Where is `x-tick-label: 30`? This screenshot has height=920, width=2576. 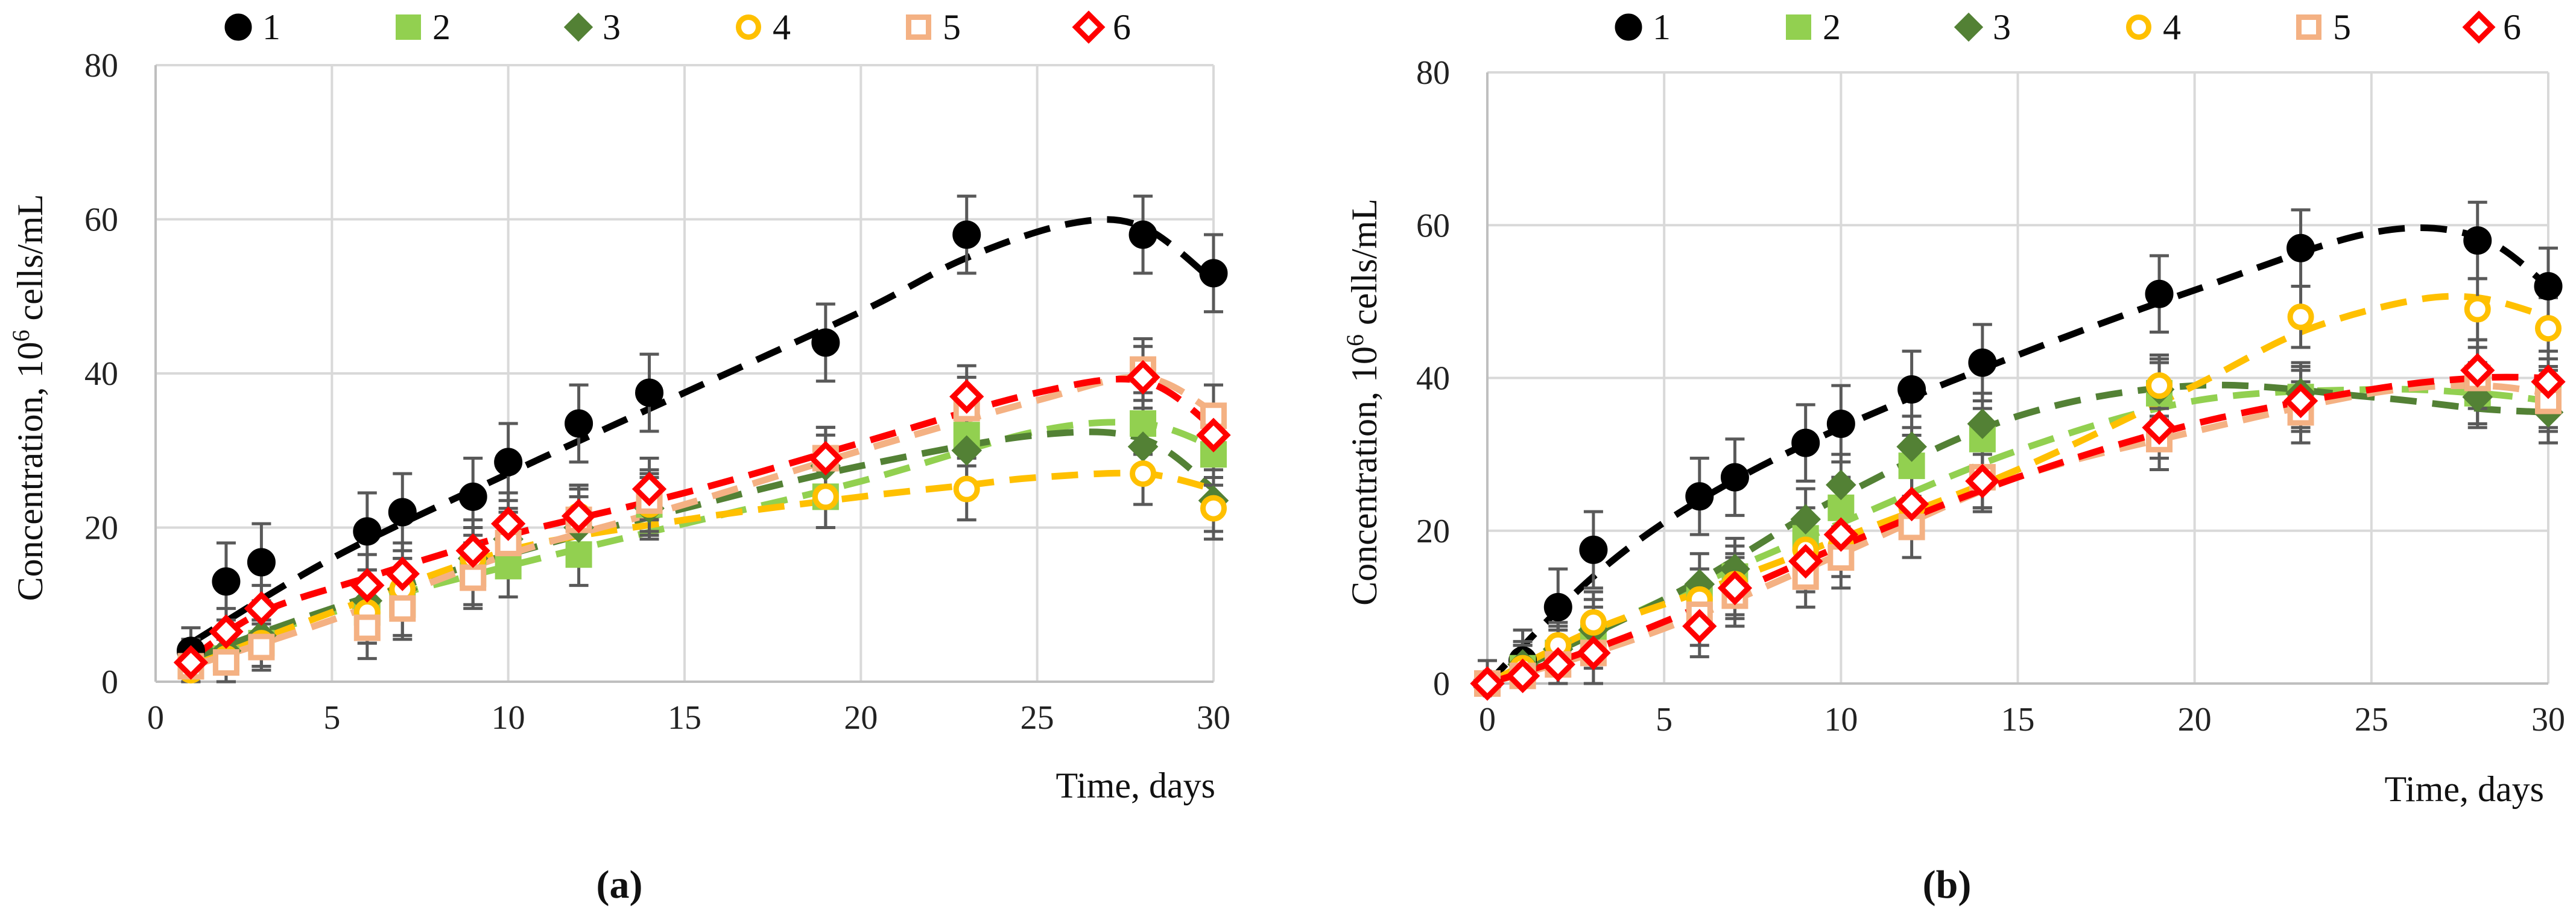 x-tick-label: 30 is located at coordinates (1213, 718).